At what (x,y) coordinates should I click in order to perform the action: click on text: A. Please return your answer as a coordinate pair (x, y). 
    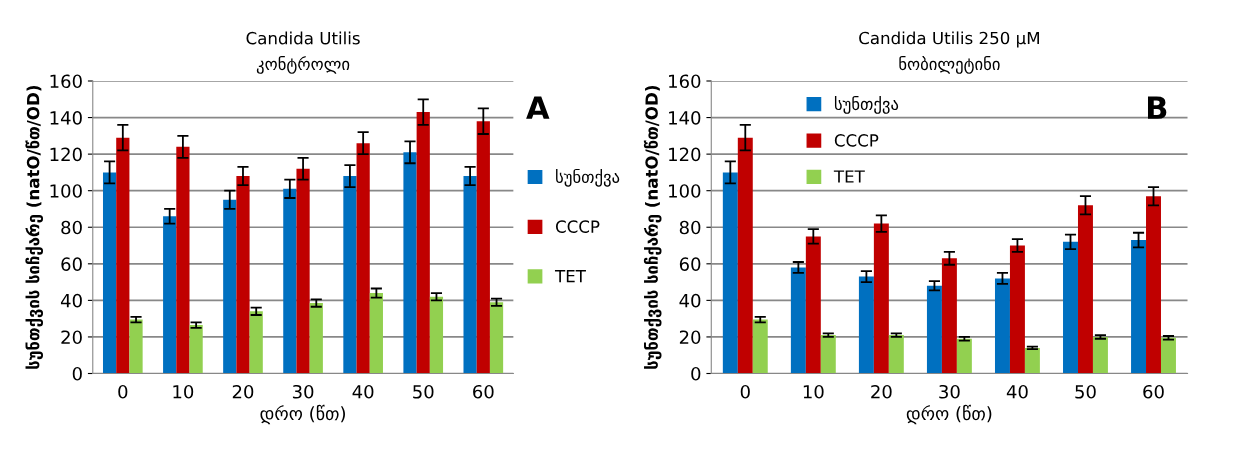
    Looking at the image, I should click on (538, 107).